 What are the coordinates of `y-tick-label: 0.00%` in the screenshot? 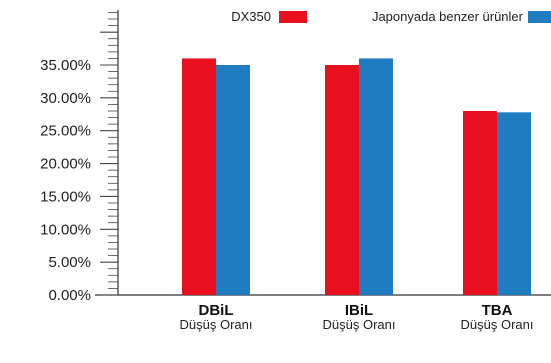 It's located at (69, 295).